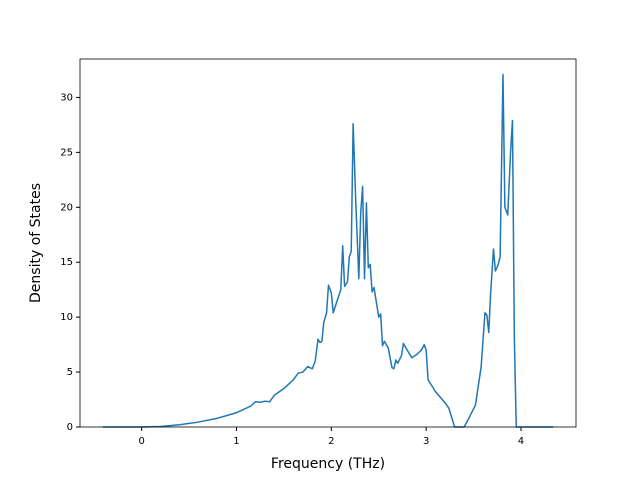 Image resolution: width=640 pixels, height=484 pixels. I want to click on y-axis-label: Density of States, so click(36, 243).